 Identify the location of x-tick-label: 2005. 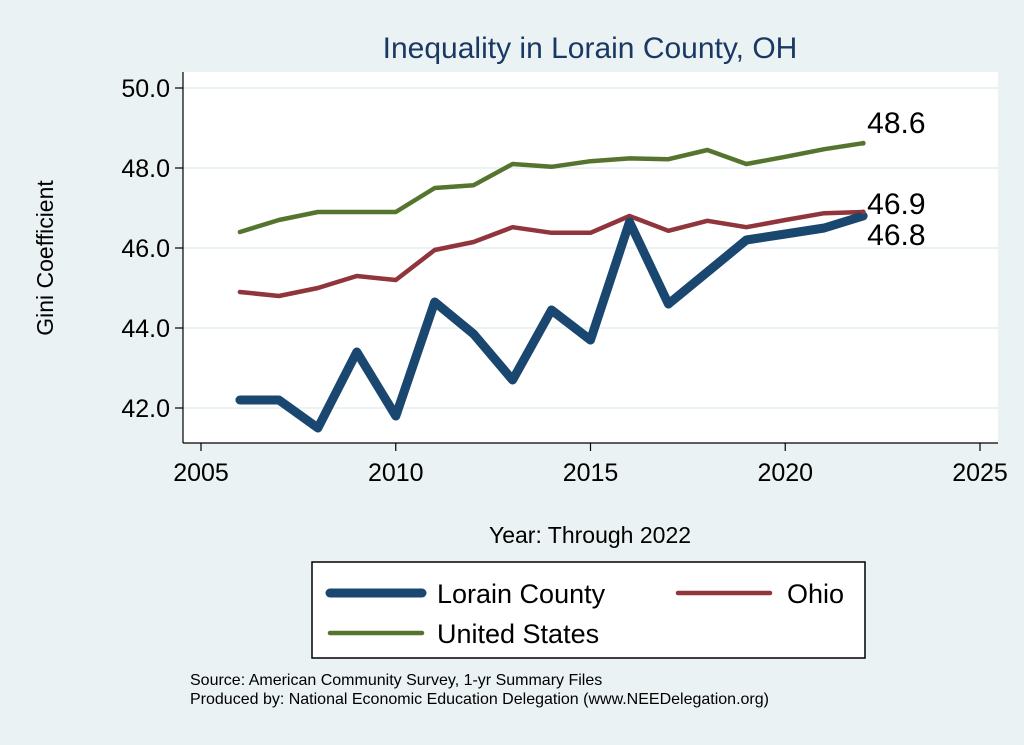
(201, 473).